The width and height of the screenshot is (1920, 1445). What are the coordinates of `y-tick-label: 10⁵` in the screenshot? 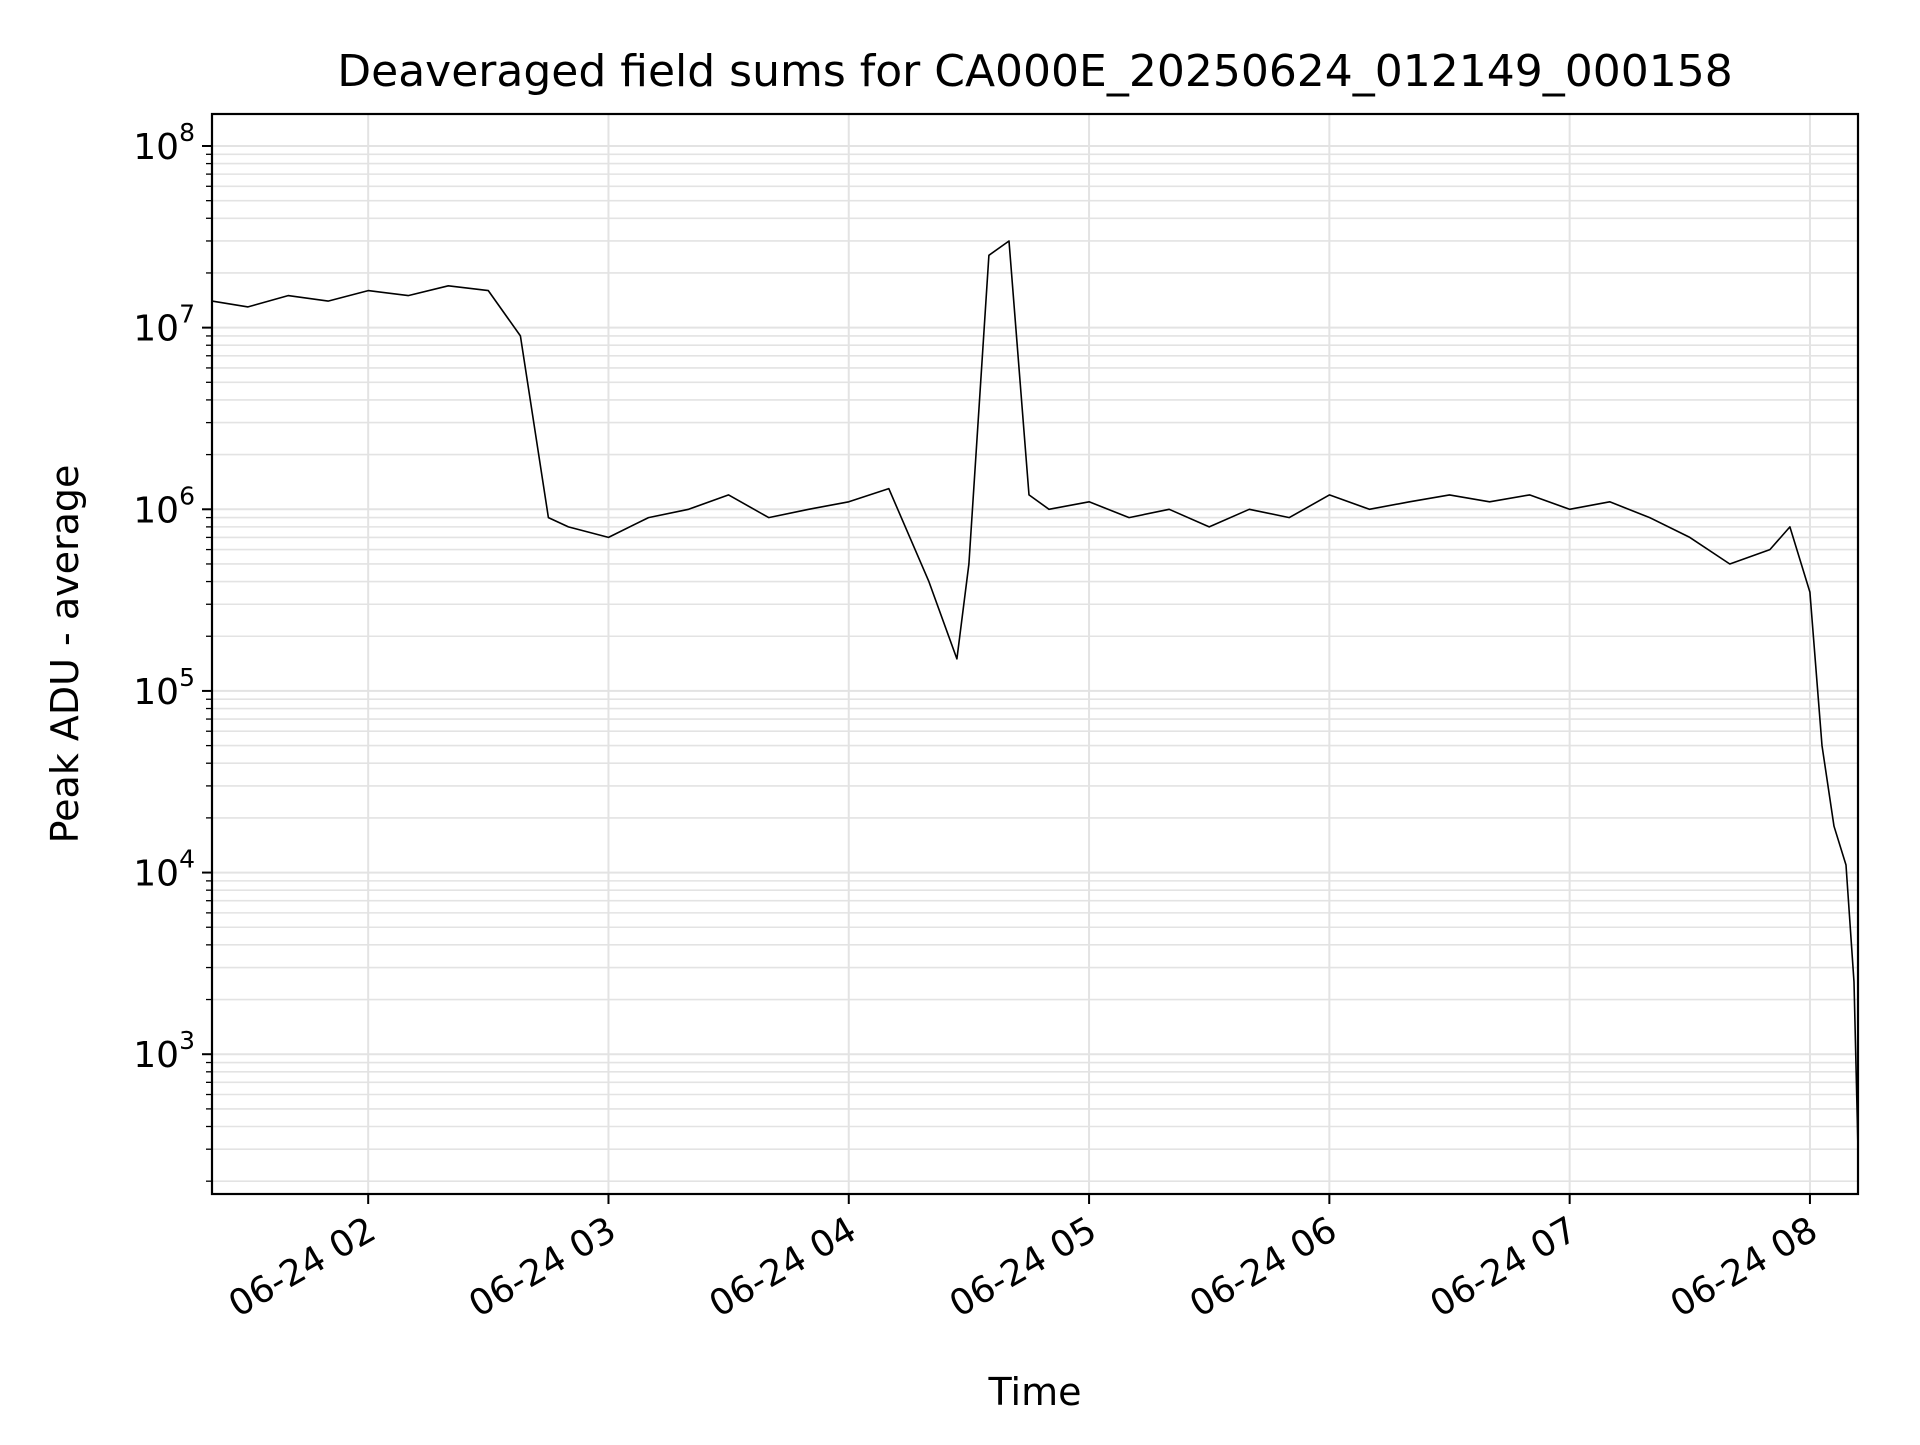 It's located at (164, 688).